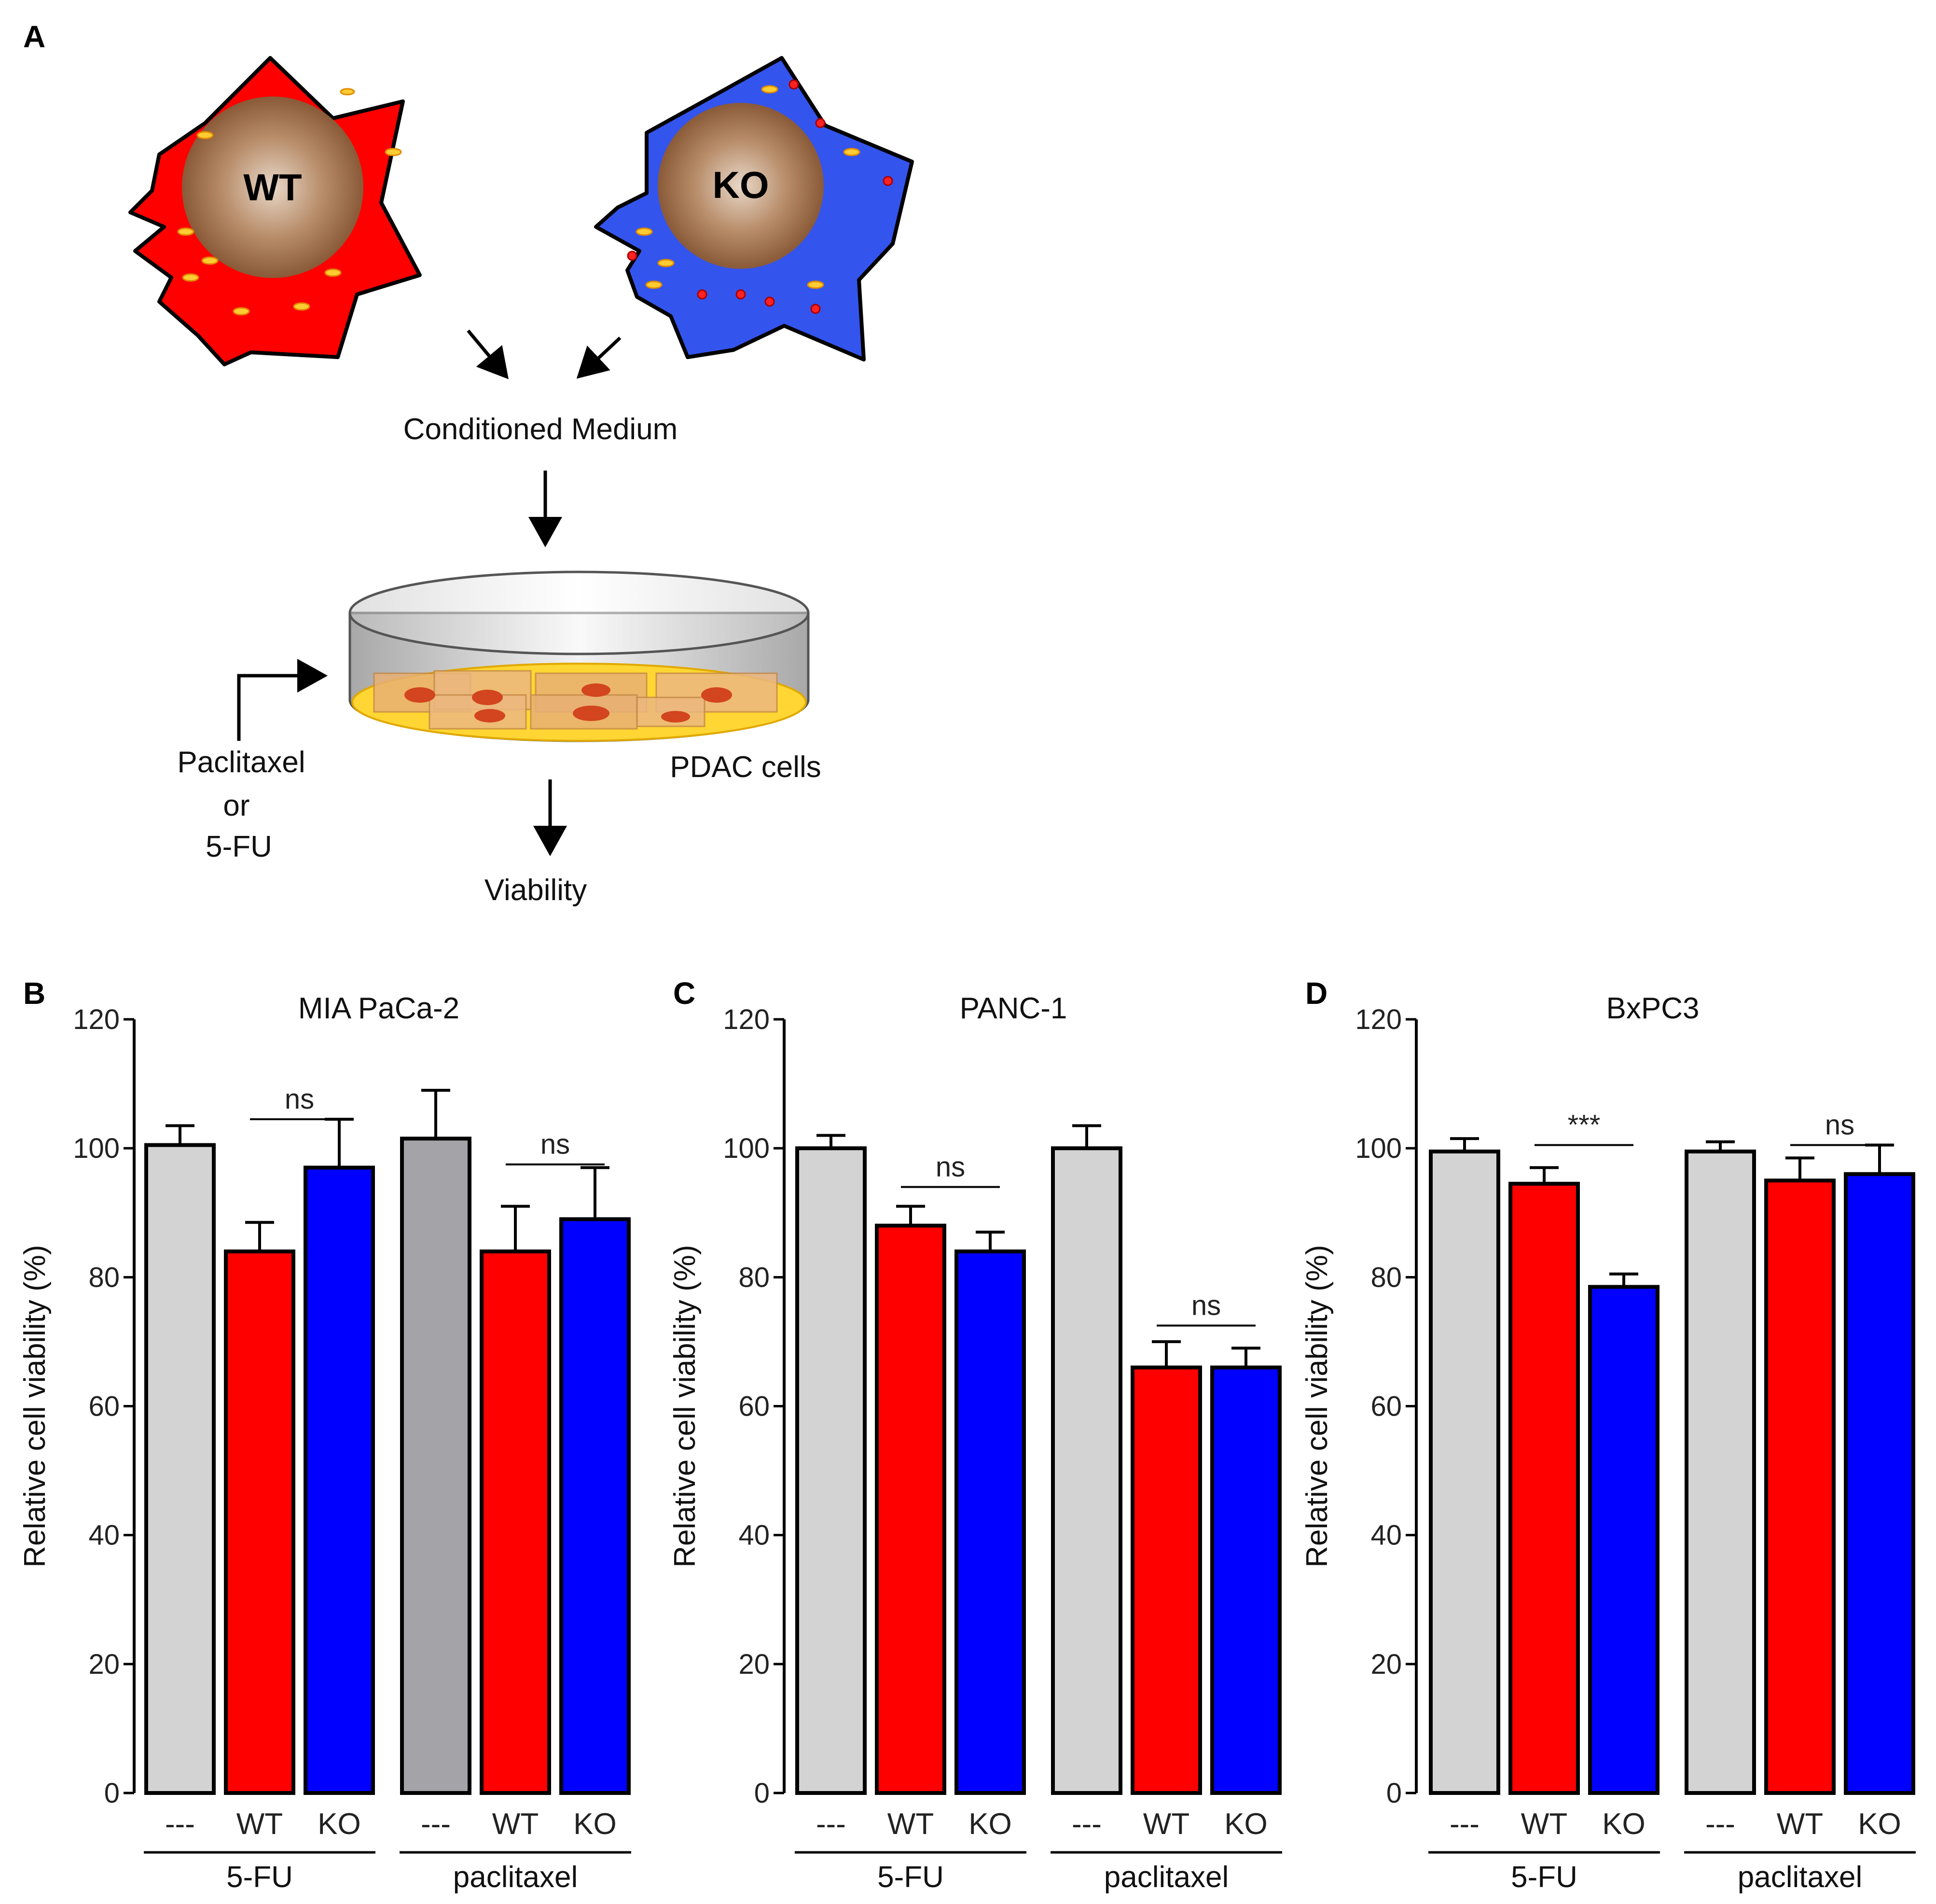  I want to click on drug-label-line2: or, so click(236, 805).